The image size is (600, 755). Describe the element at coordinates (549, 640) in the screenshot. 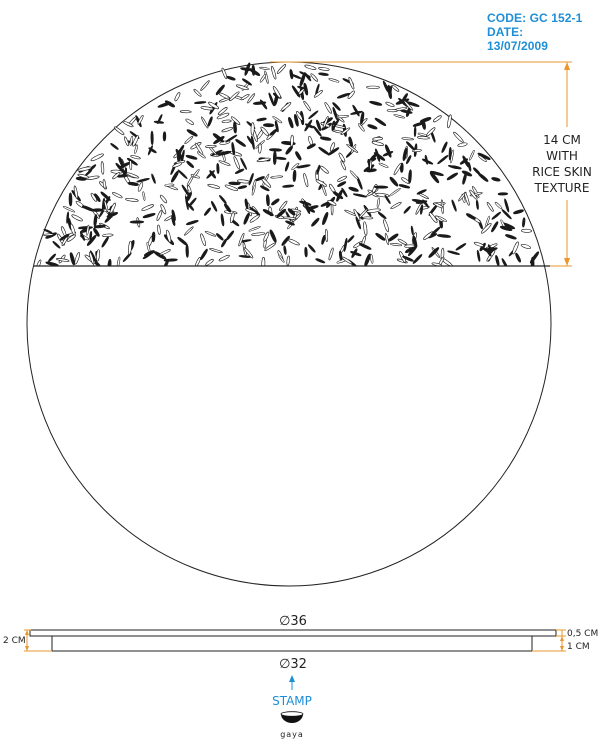

I see `rim-base-height-dimensions` at that location.